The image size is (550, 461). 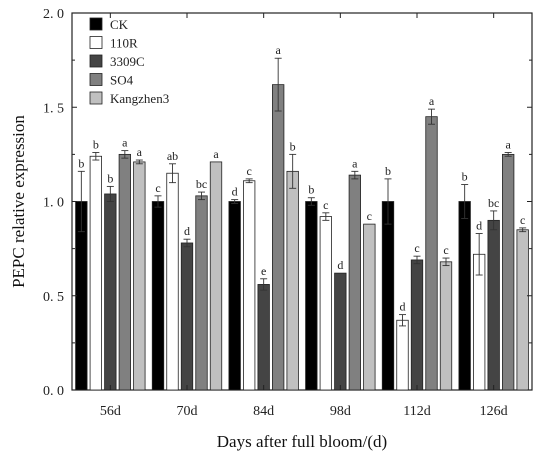 I want to click on bar-kangzhen3-84d, so click(x=292, y=280).